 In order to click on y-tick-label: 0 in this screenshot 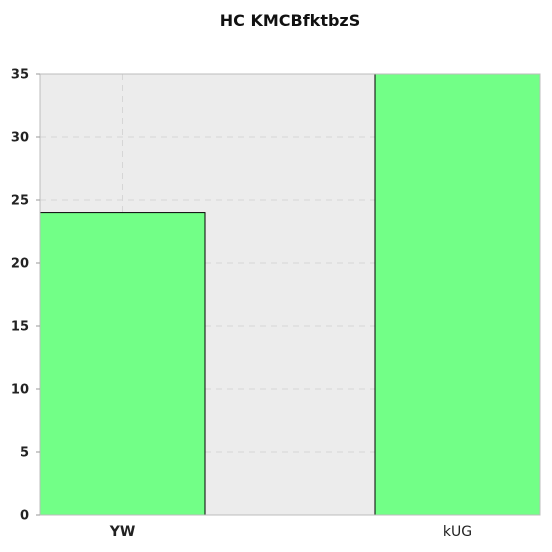, I will do `click(24, 516)`.